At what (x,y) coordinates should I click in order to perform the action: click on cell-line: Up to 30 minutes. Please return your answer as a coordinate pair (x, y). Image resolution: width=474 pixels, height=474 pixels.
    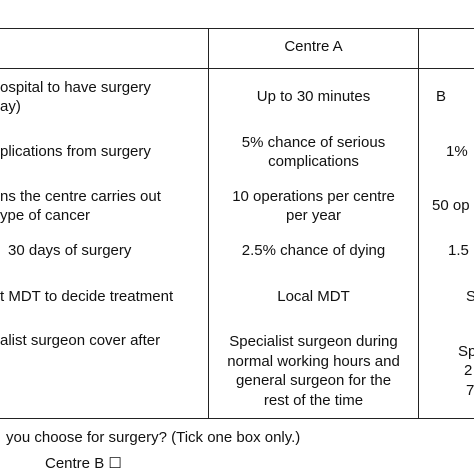
    Looking at the image, I should click on (313, 97).